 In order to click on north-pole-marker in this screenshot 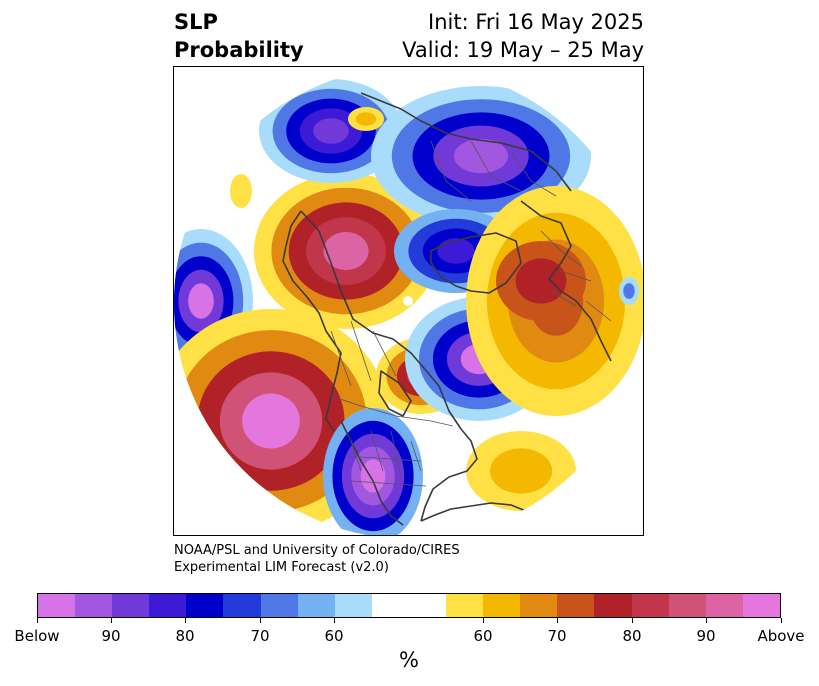, I will do `click(408, 301)`.